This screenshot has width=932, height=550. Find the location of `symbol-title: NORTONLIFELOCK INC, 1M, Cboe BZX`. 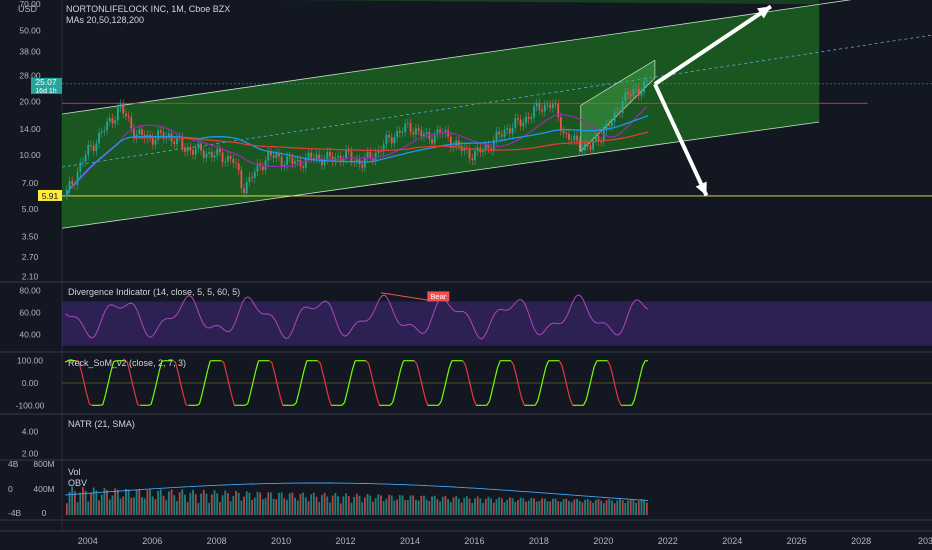

symbol-title: NORTONLIFELOCK INC, 1M, Cboe BZX is located at coordinates (148, 9).